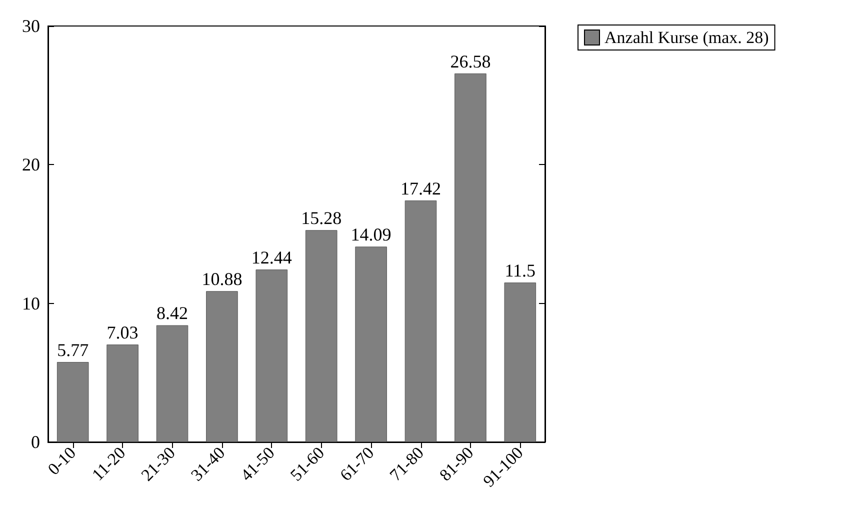 The width and height of the screenshot is (845, 531). I want to click on data-label: 7.03, so click(122, 332).